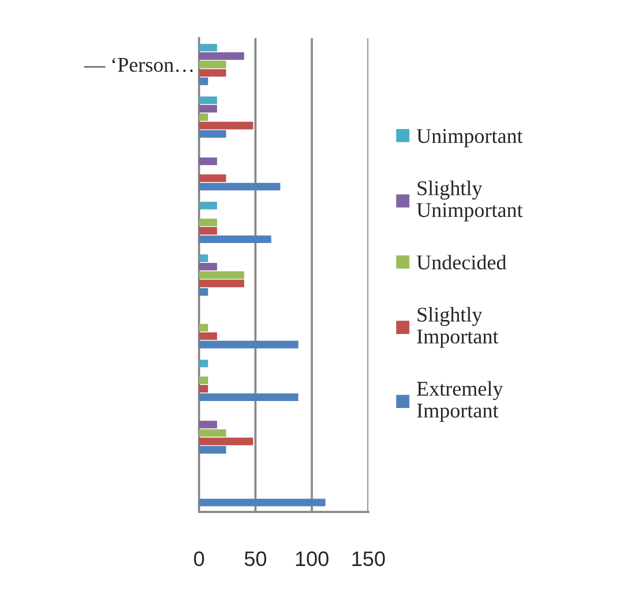 The height and width of the screenshot is (596, 620). I want to click on x-tick-label: 100, so click(312, 558).